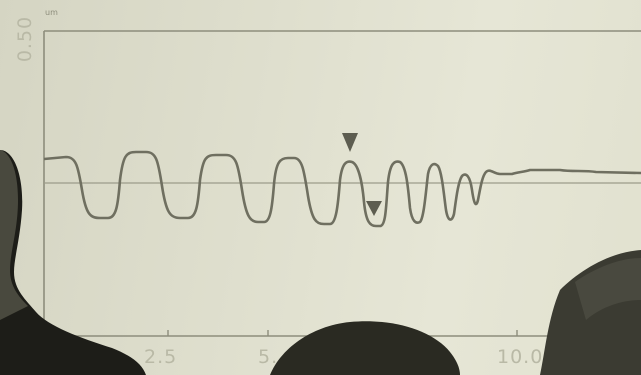 The width and height of the screenshot is (641, 375). Describe the element at coordinates (51, 12) in the screenshot. I see `y-axis-unit: um` at that location.